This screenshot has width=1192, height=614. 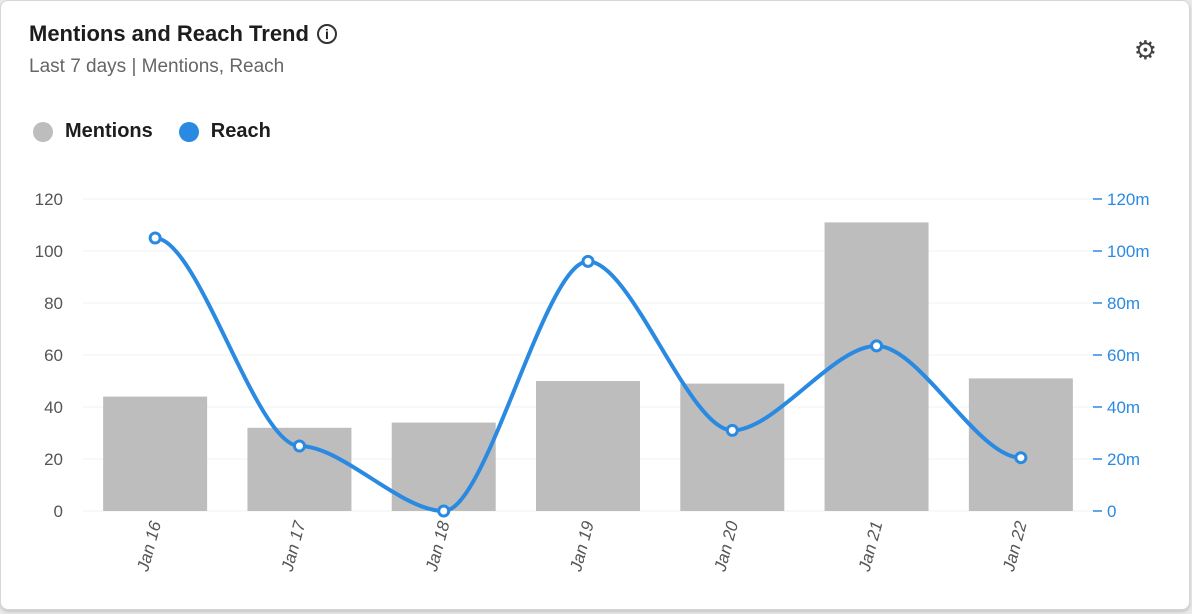 I want to click on y2-tick-label: 100m, so click(x=1128, y=251).